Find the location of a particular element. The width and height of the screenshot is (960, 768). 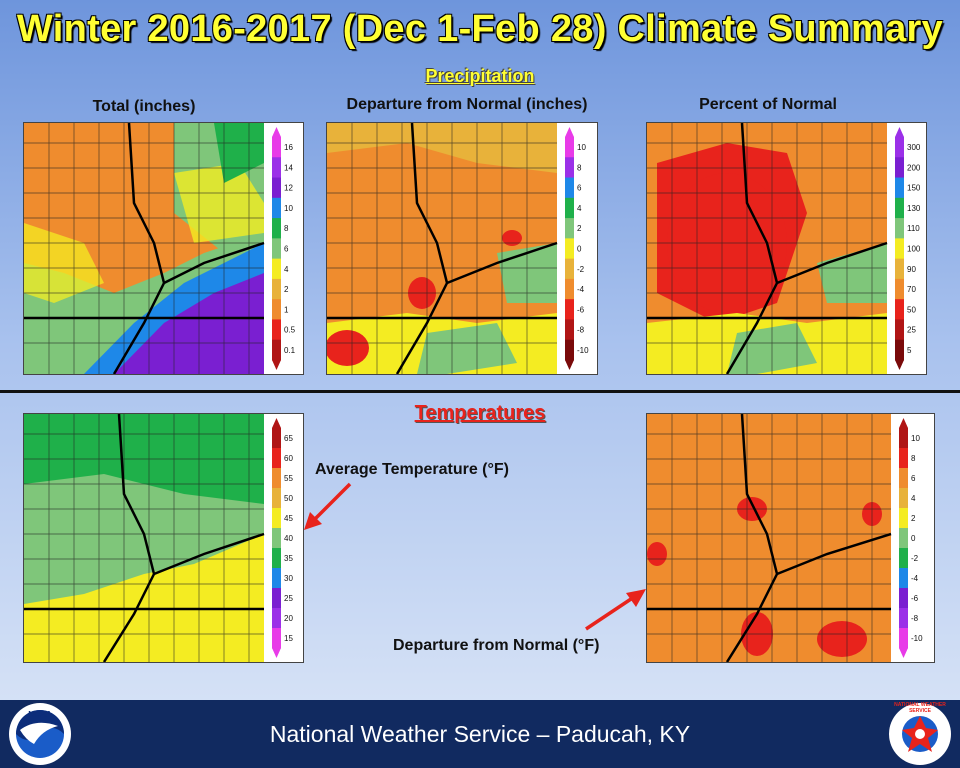

section-divider is located at coordinates (480, 391).